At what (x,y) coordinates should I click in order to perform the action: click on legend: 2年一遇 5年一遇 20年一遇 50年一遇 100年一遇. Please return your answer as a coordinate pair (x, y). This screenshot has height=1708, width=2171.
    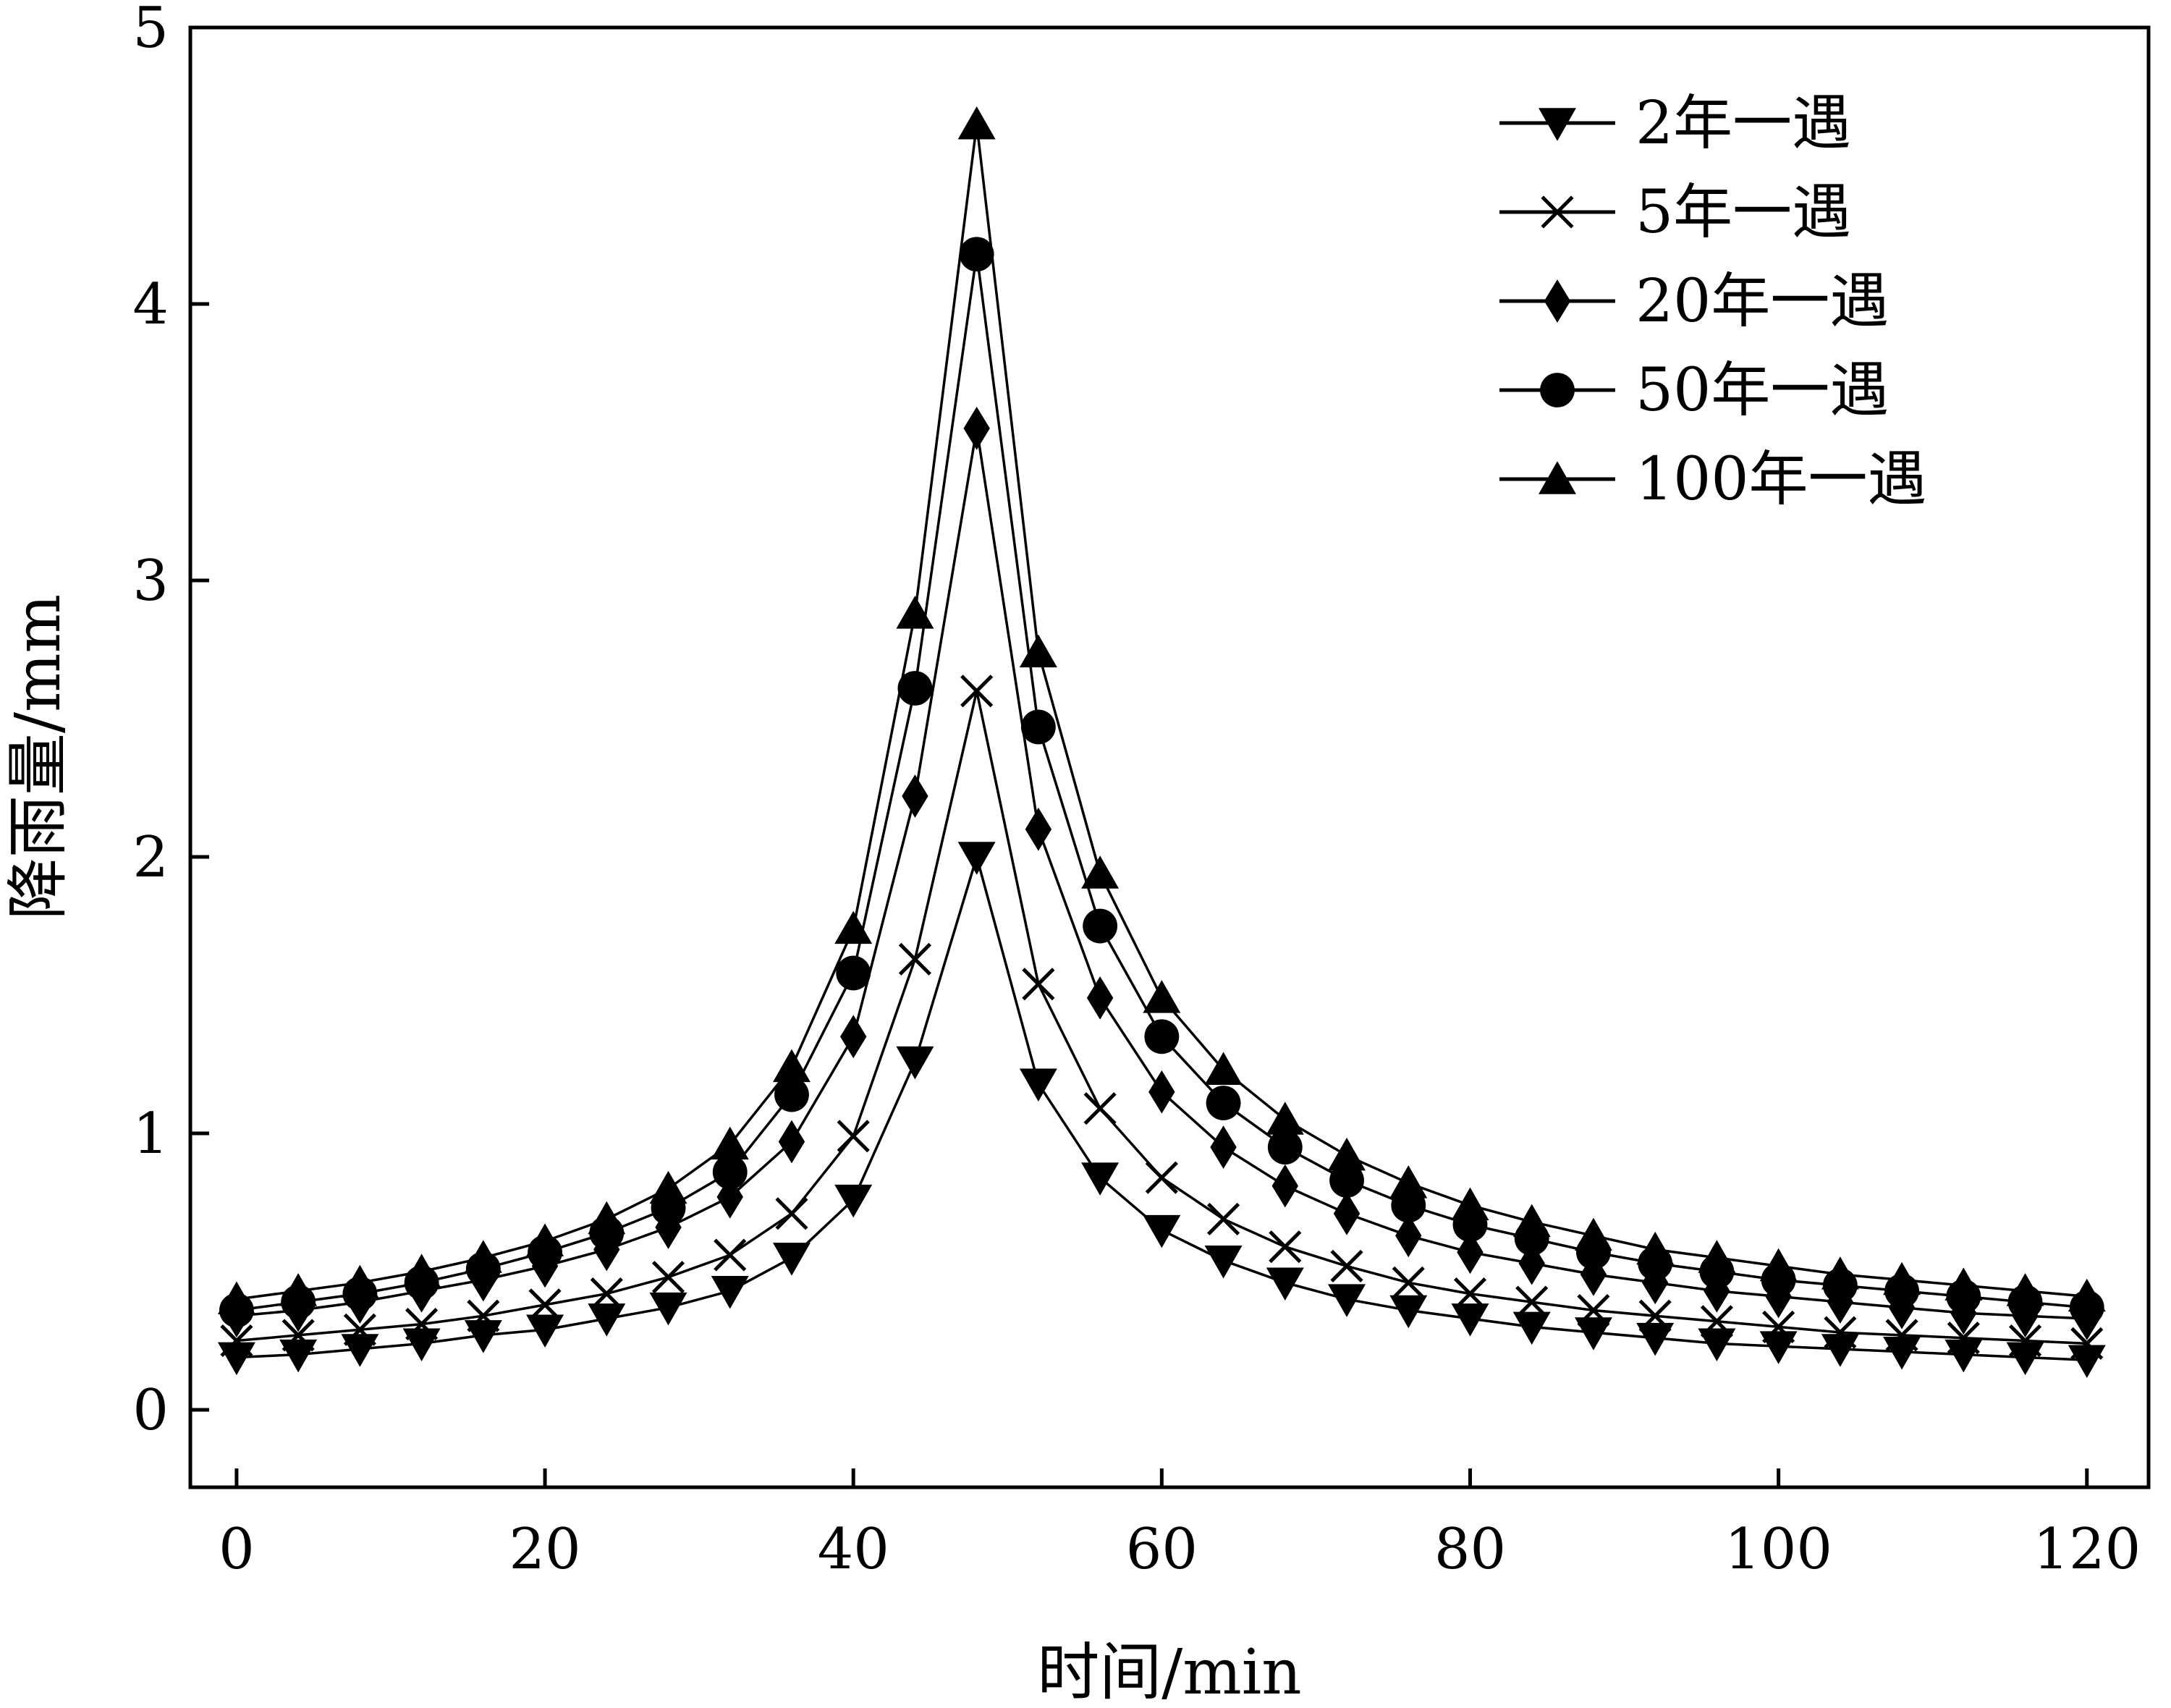
    Looking at the image, I should click on (1713, 301).